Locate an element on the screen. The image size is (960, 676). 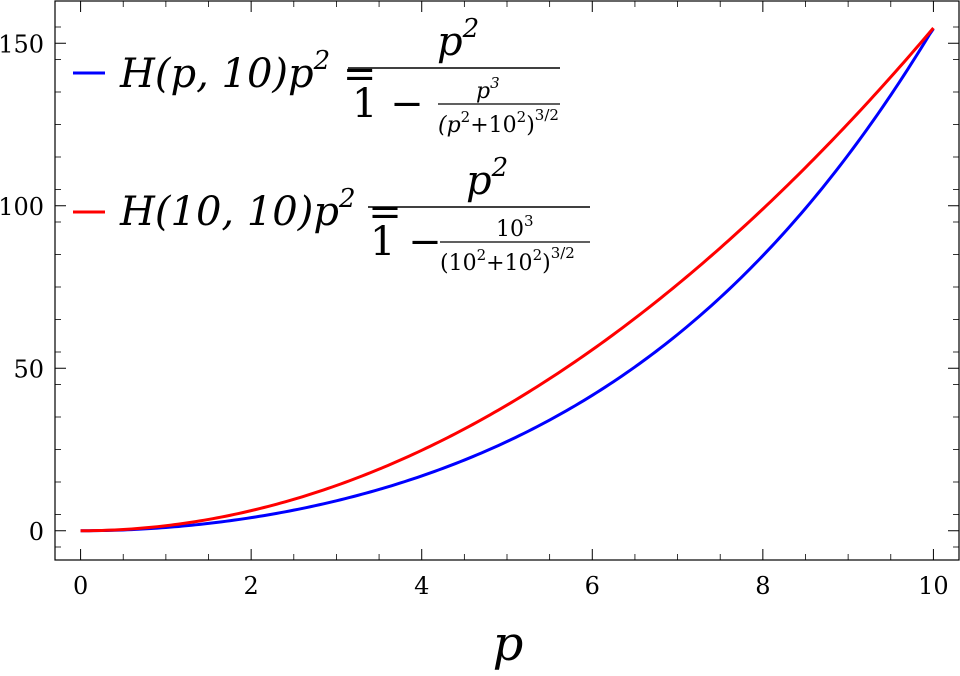
x-axis-label: p is located at coordinates (508, 644).